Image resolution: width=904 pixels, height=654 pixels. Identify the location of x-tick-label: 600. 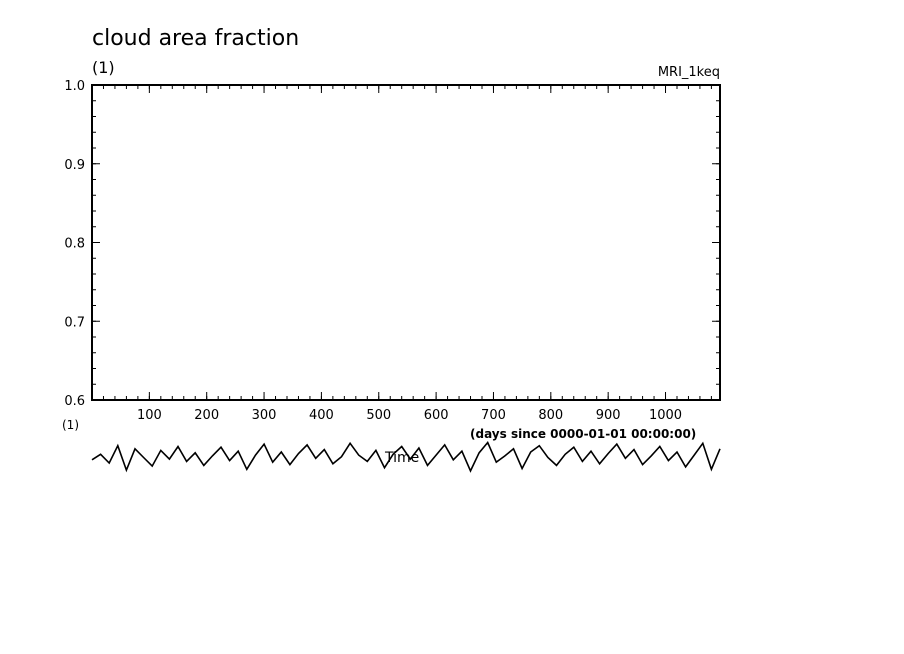
(436, 415).